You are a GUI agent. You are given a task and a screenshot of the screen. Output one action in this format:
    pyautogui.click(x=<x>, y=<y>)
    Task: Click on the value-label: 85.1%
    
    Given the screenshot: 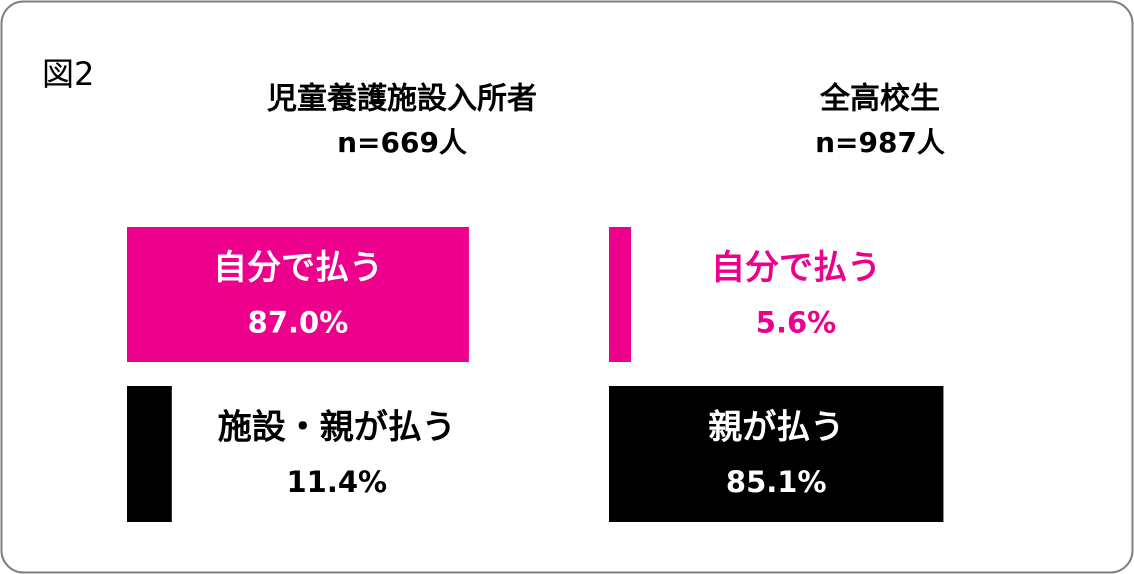 What is the action you would take?
    pyautogui.click(x=776, y=482)
    